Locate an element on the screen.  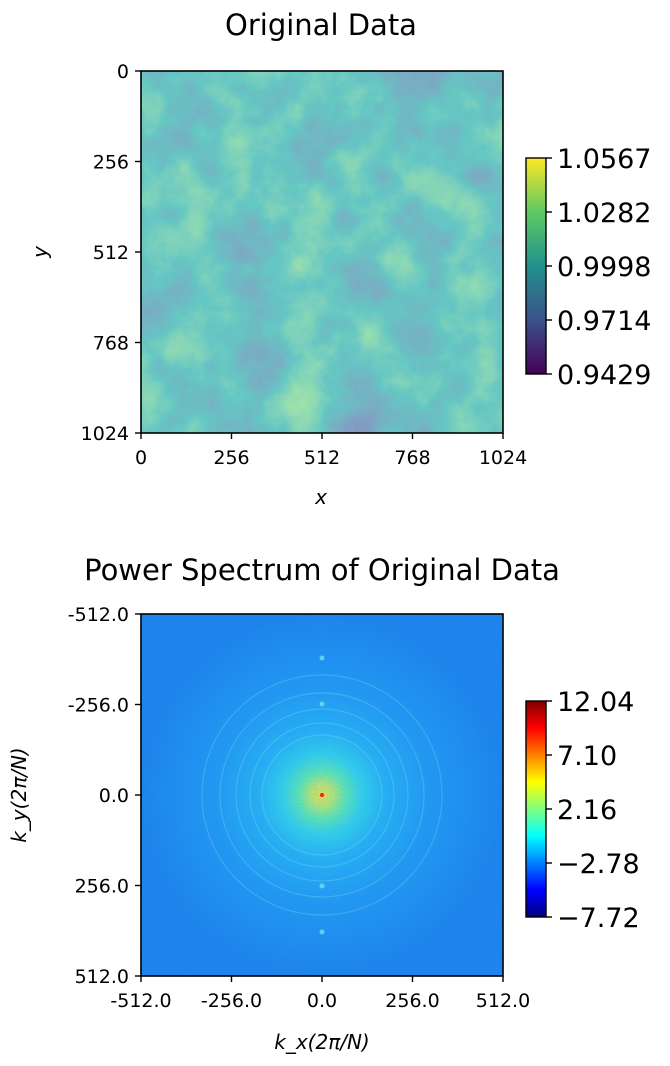
colorbar-ticks: −7.72 −2.78 2.16 7.10 12.04 is located at coordinates (593, 810).